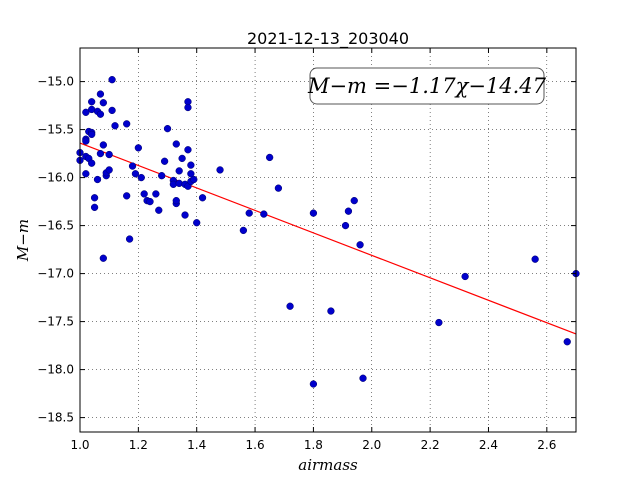 The image size is (640, 480). I want to click on x-tick-label: 1.0, so click(79, 445).